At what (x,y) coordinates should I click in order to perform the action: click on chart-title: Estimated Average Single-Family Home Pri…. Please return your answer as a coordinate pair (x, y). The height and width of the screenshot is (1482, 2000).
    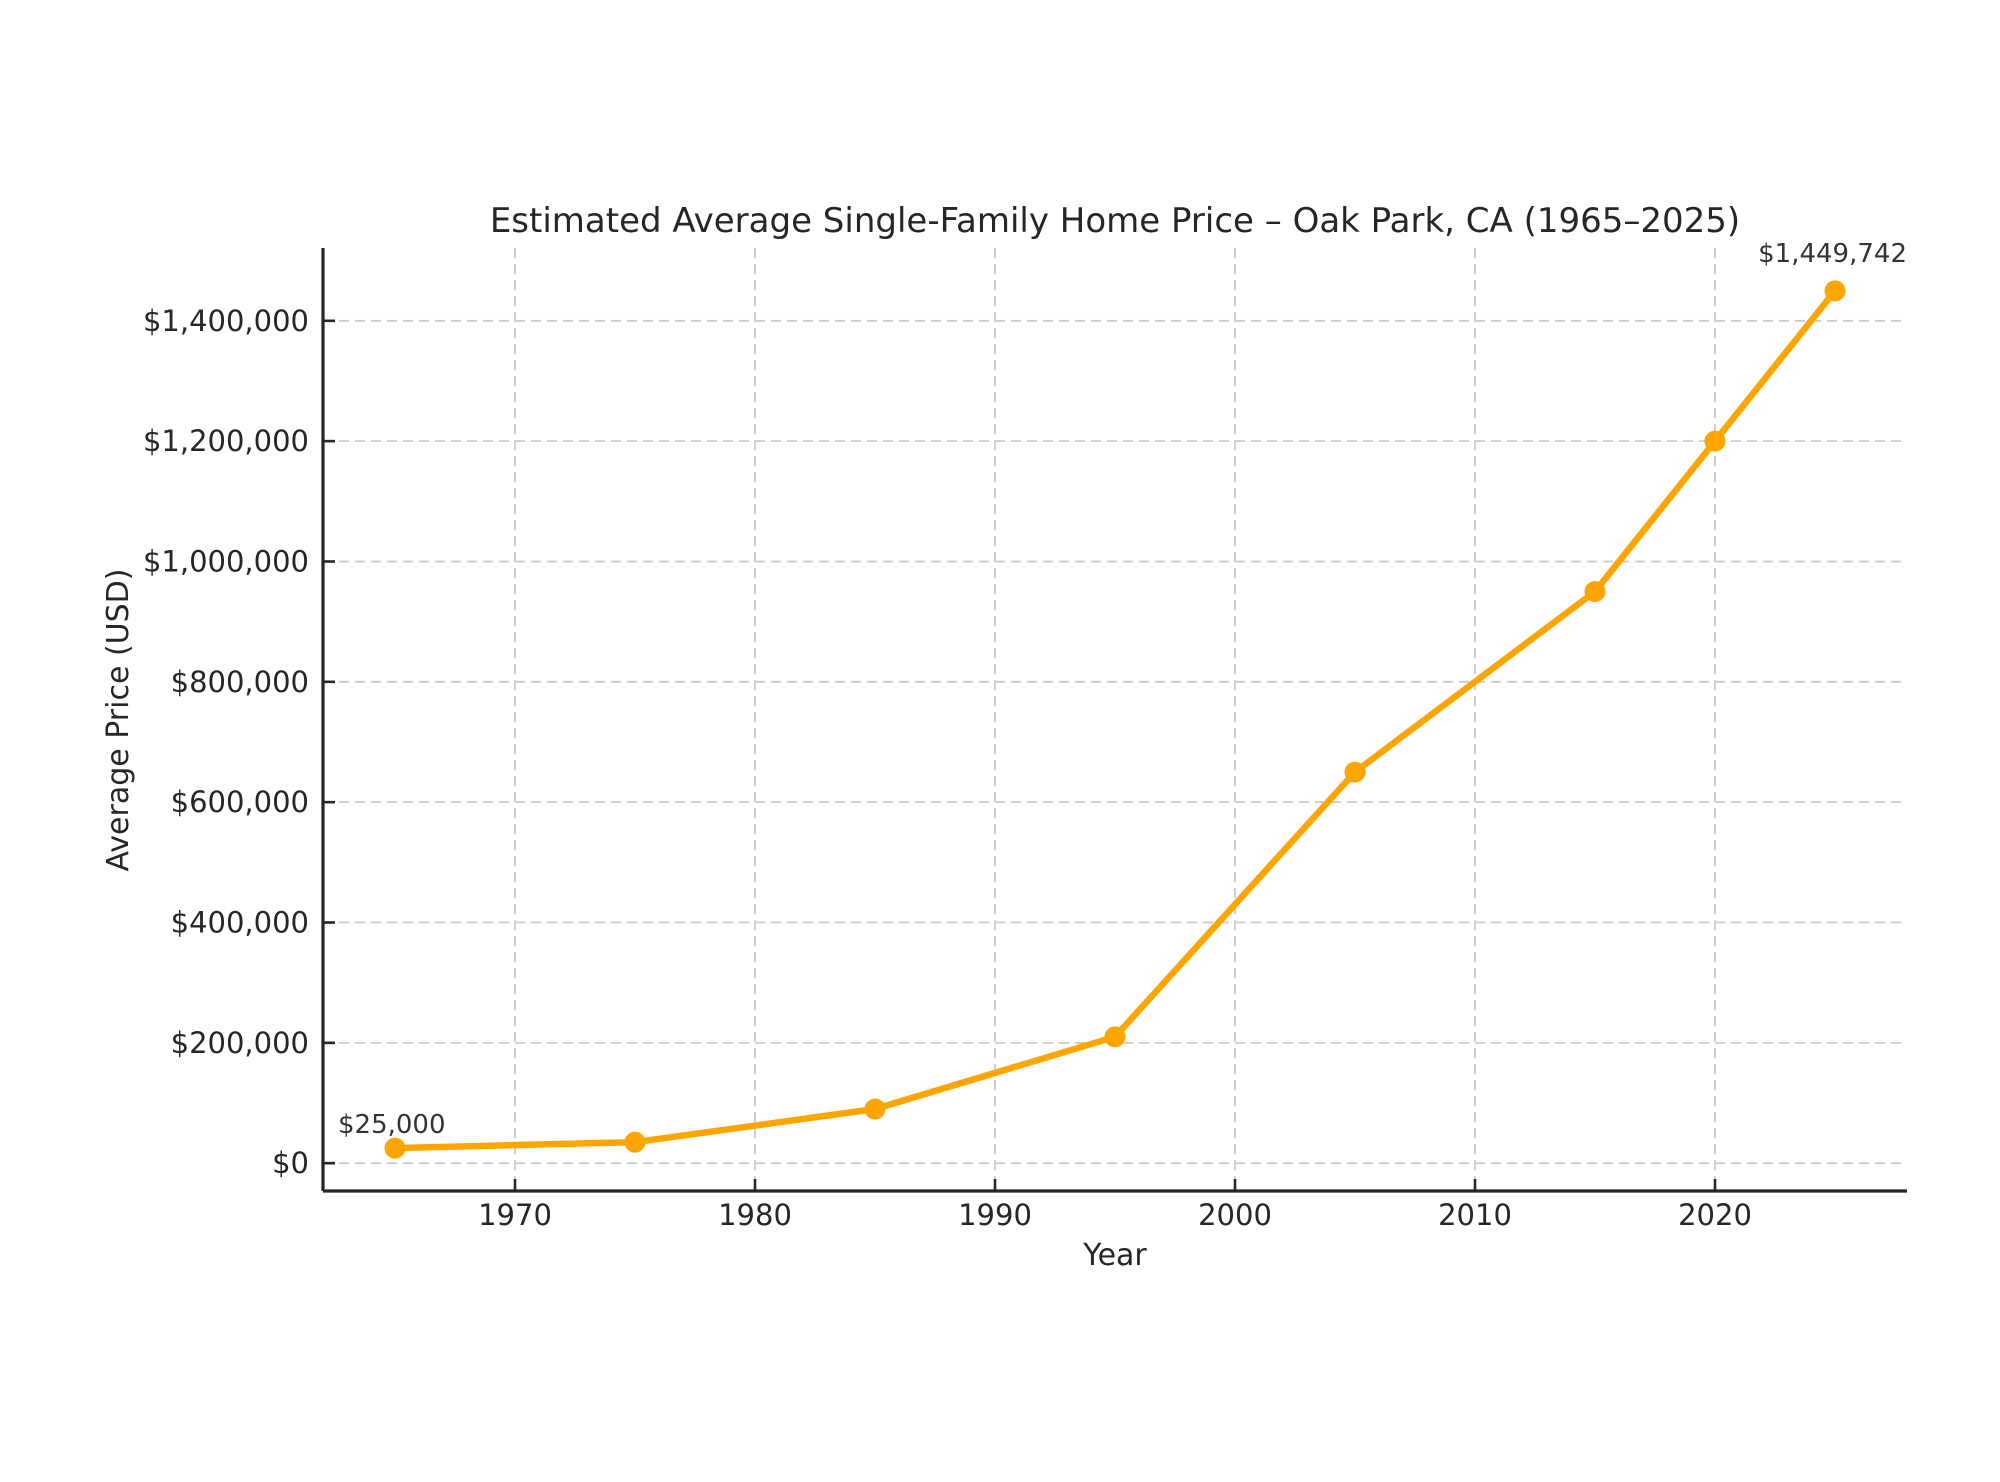
    Looking at the image, I should click on (1115, 221).